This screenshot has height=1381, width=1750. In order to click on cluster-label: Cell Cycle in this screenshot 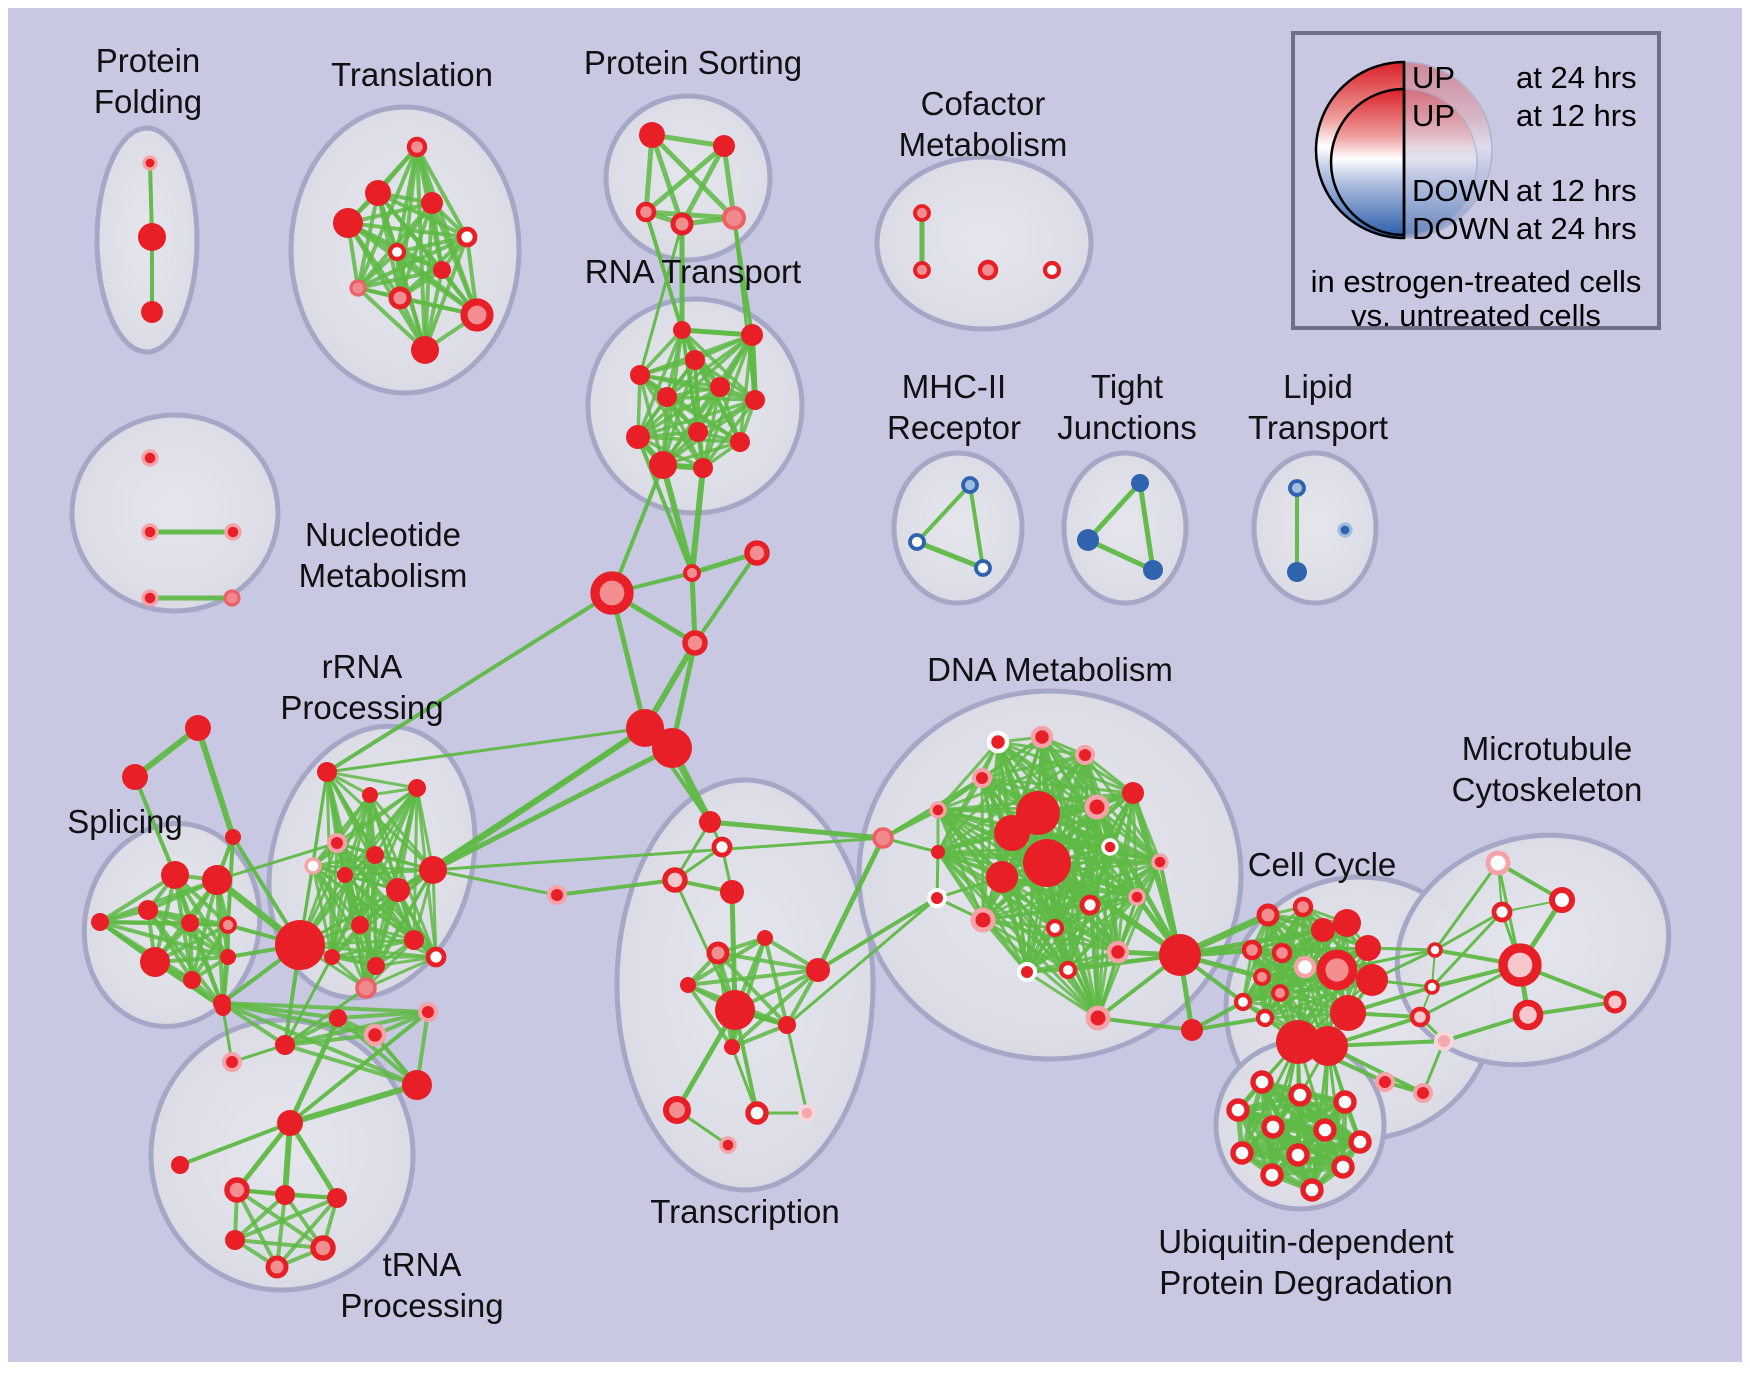, I will do `click(1322, 864)`.